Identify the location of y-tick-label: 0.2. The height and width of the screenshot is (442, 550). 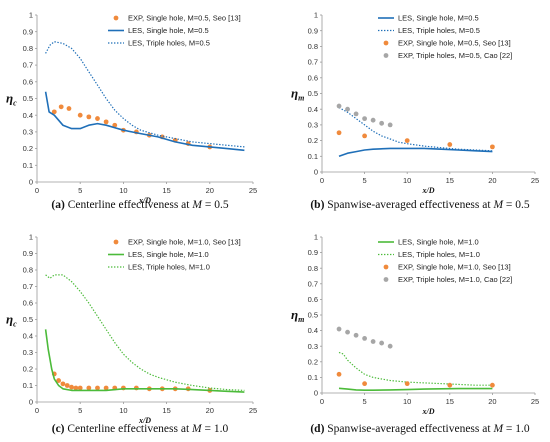
(28, 148).